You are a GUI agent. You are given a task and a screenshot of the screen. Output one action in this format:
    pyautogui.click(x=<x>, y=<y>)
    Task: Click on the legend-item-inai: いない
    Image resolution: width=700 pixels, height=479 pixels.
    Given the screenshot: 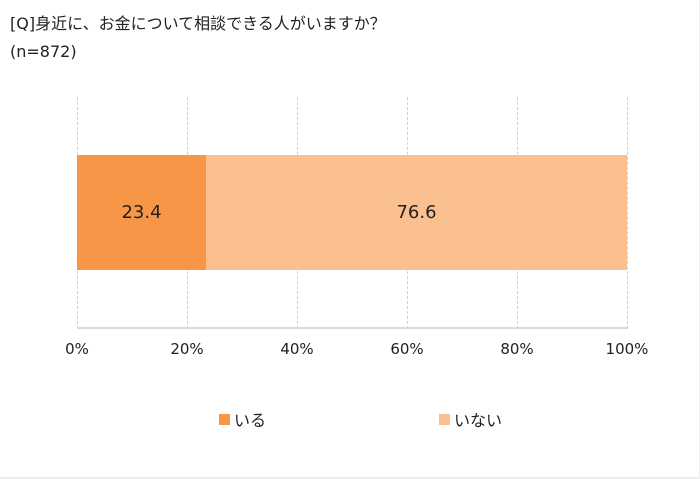 What is the action you would take?
    pyautogui.click(x=470, y=419)
    